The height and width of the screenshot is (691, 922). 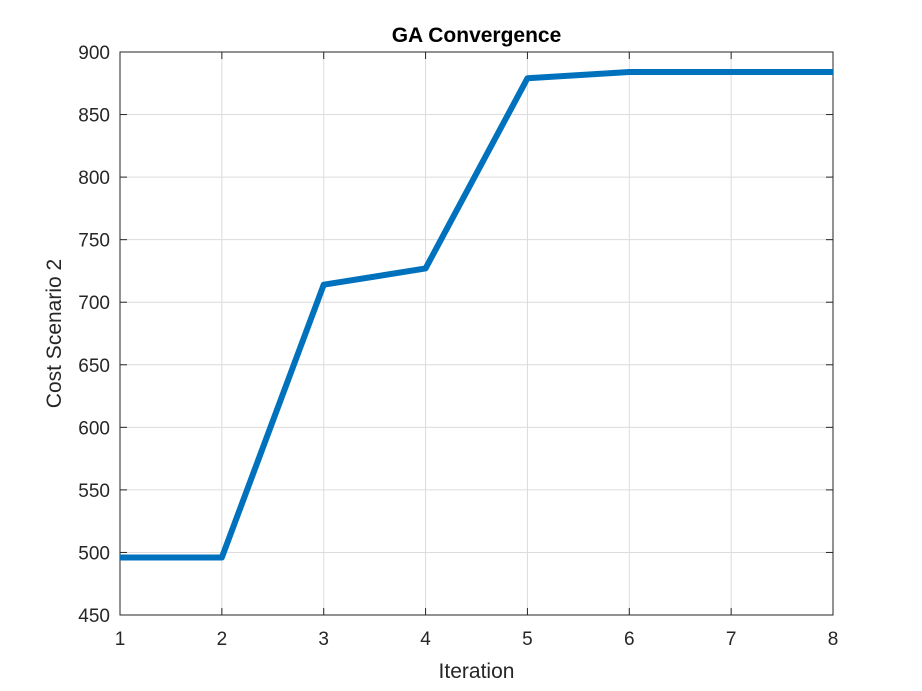 What do you see at coordinates (425, 639) in the screenshot?
I see `x-tick-label: 4` at bounding box center [425, 639].